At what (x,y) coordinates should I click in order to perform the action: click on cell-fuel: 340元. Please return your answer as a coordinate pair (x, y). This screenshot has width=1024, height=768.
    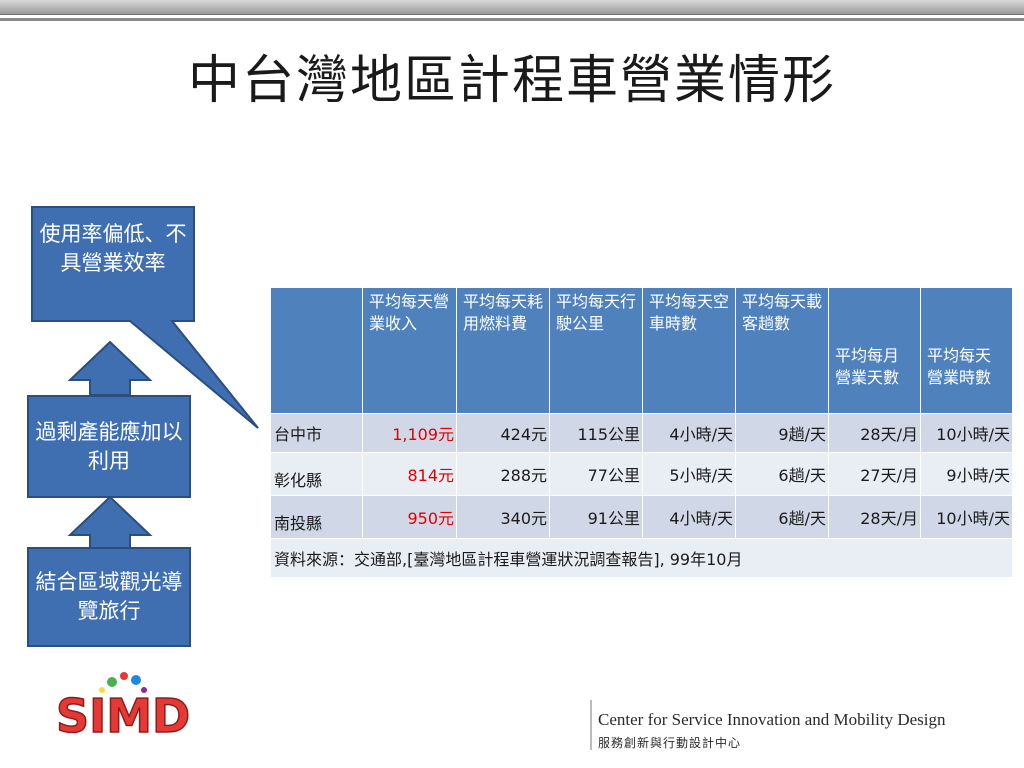
    Looking at the image, I should click on (503, 517).